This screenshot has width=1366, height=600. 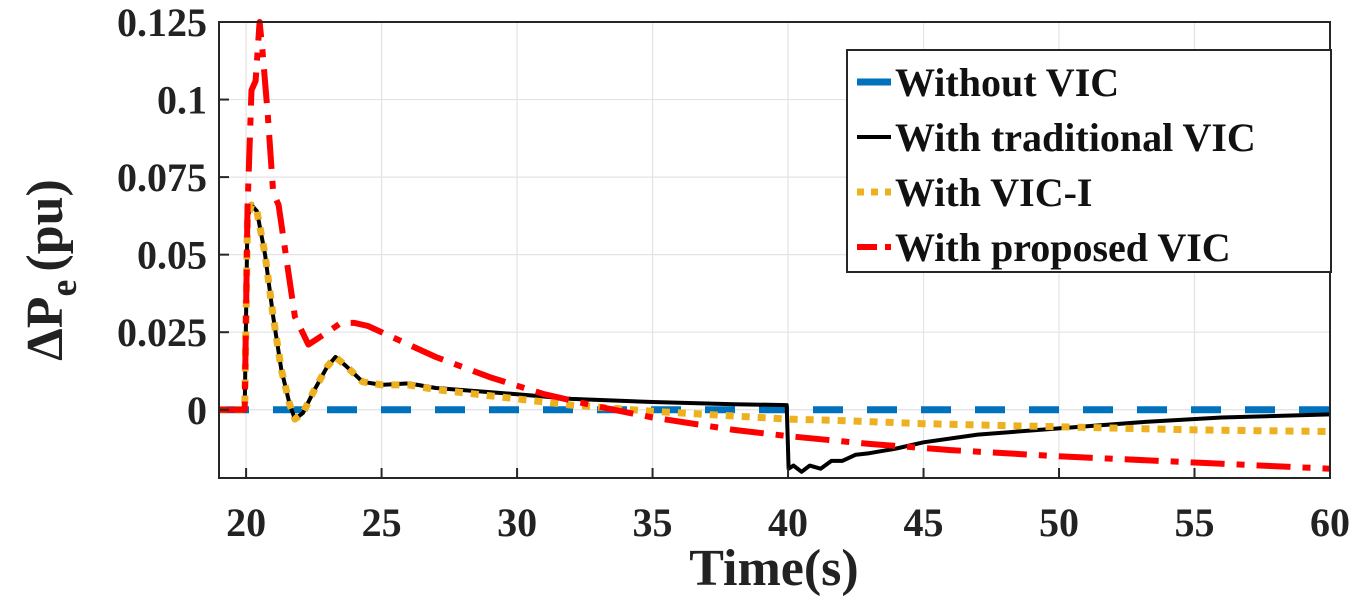 I want to click on y-axis-label-sub: e, so click(x=64, y=288).